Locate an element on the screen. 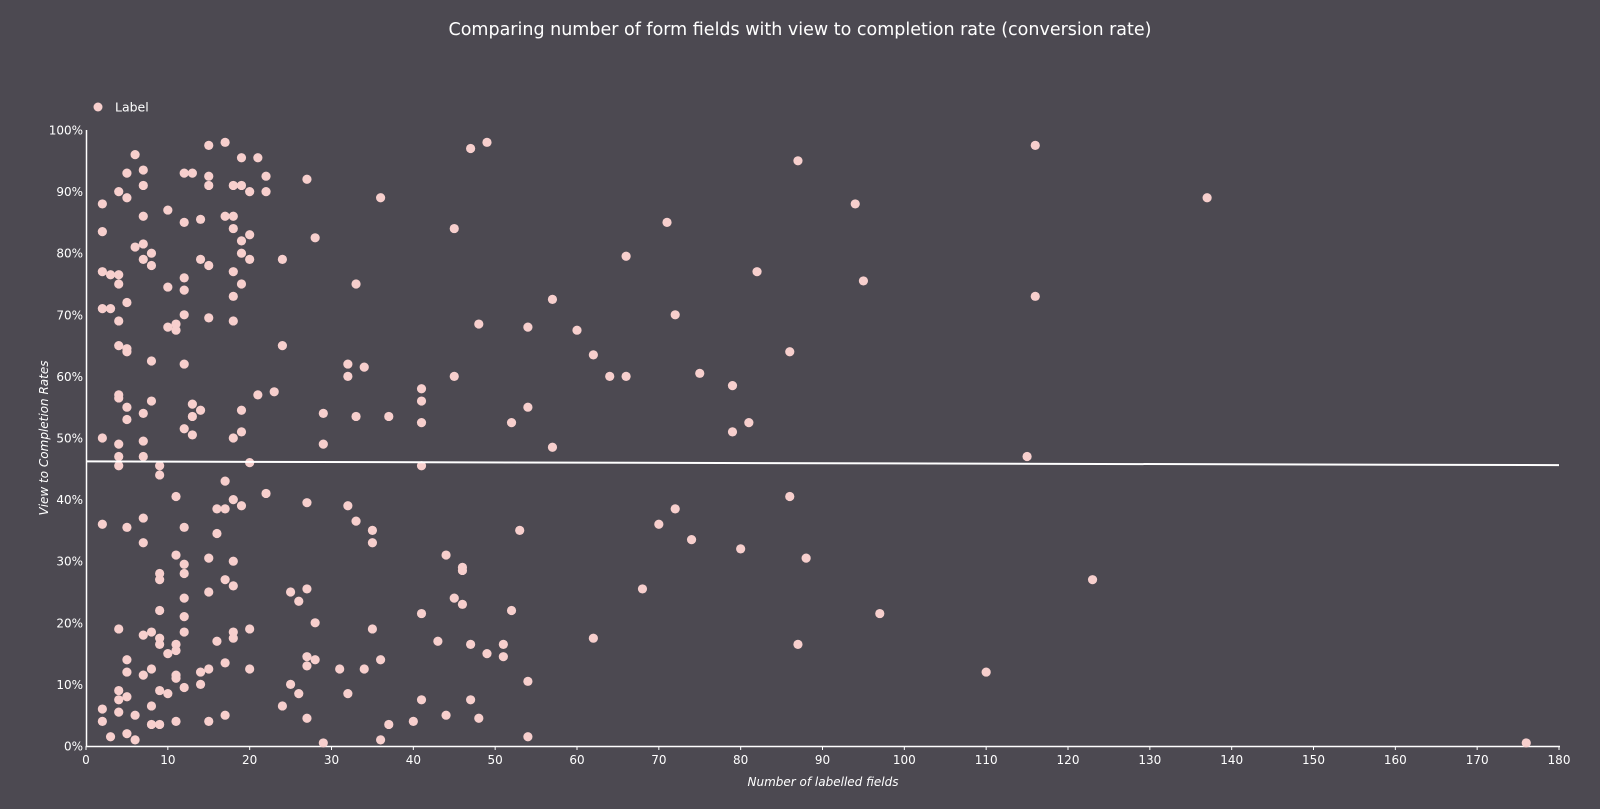  y-axis-label: View to Completion Rates is located at coordinates (44, 438).